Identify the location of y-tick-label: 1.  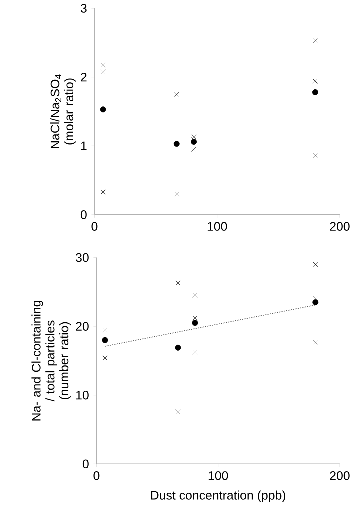
(84, 146).